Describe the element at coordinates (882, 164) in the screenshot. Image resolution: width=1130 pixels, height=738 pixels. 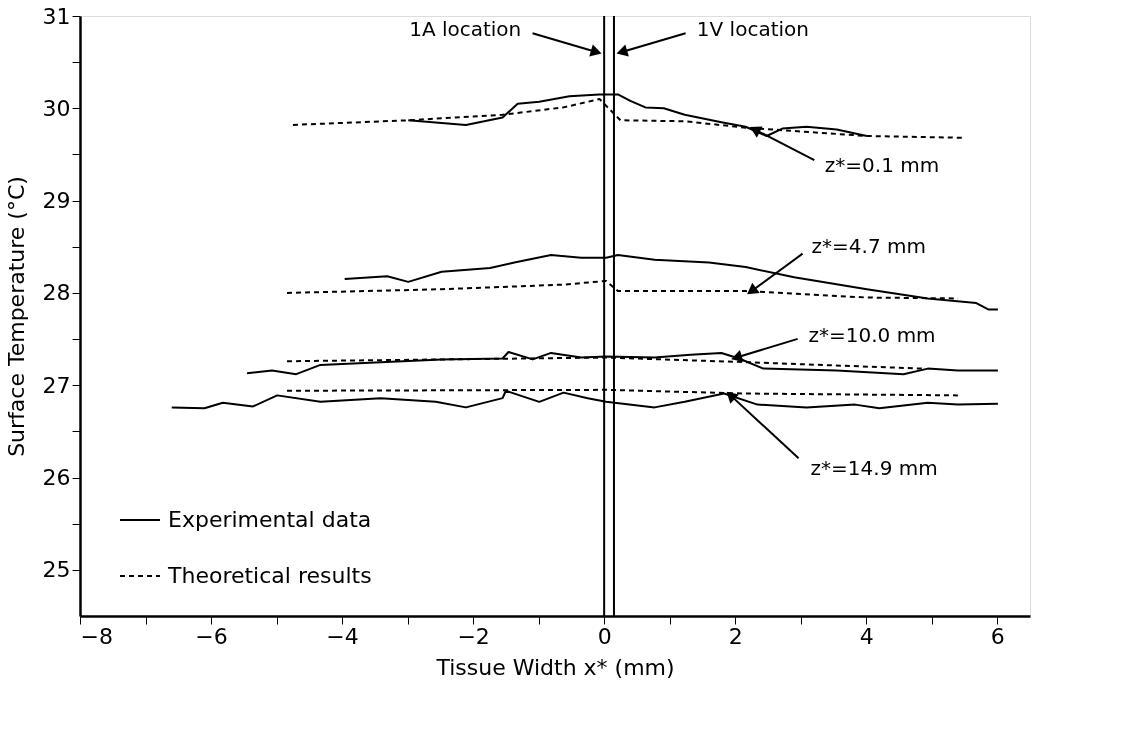
I see `annotation: z*=0.1 mm` at that location.